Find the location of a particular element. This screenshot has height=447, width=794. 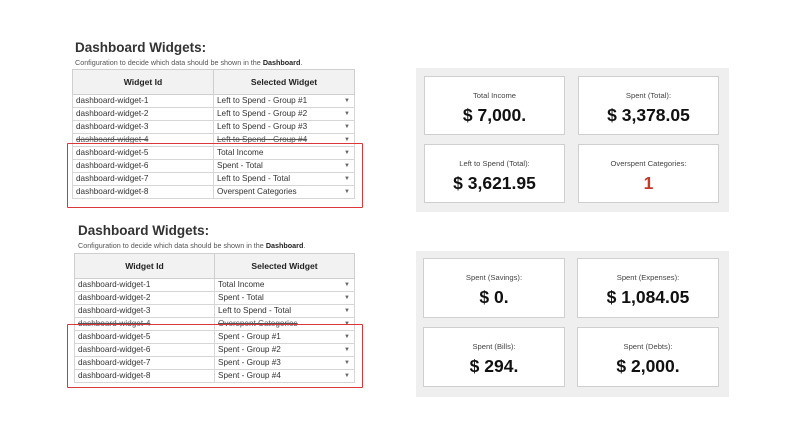

widget-select: Total Income ▼ is located at coordinates (284, 285).